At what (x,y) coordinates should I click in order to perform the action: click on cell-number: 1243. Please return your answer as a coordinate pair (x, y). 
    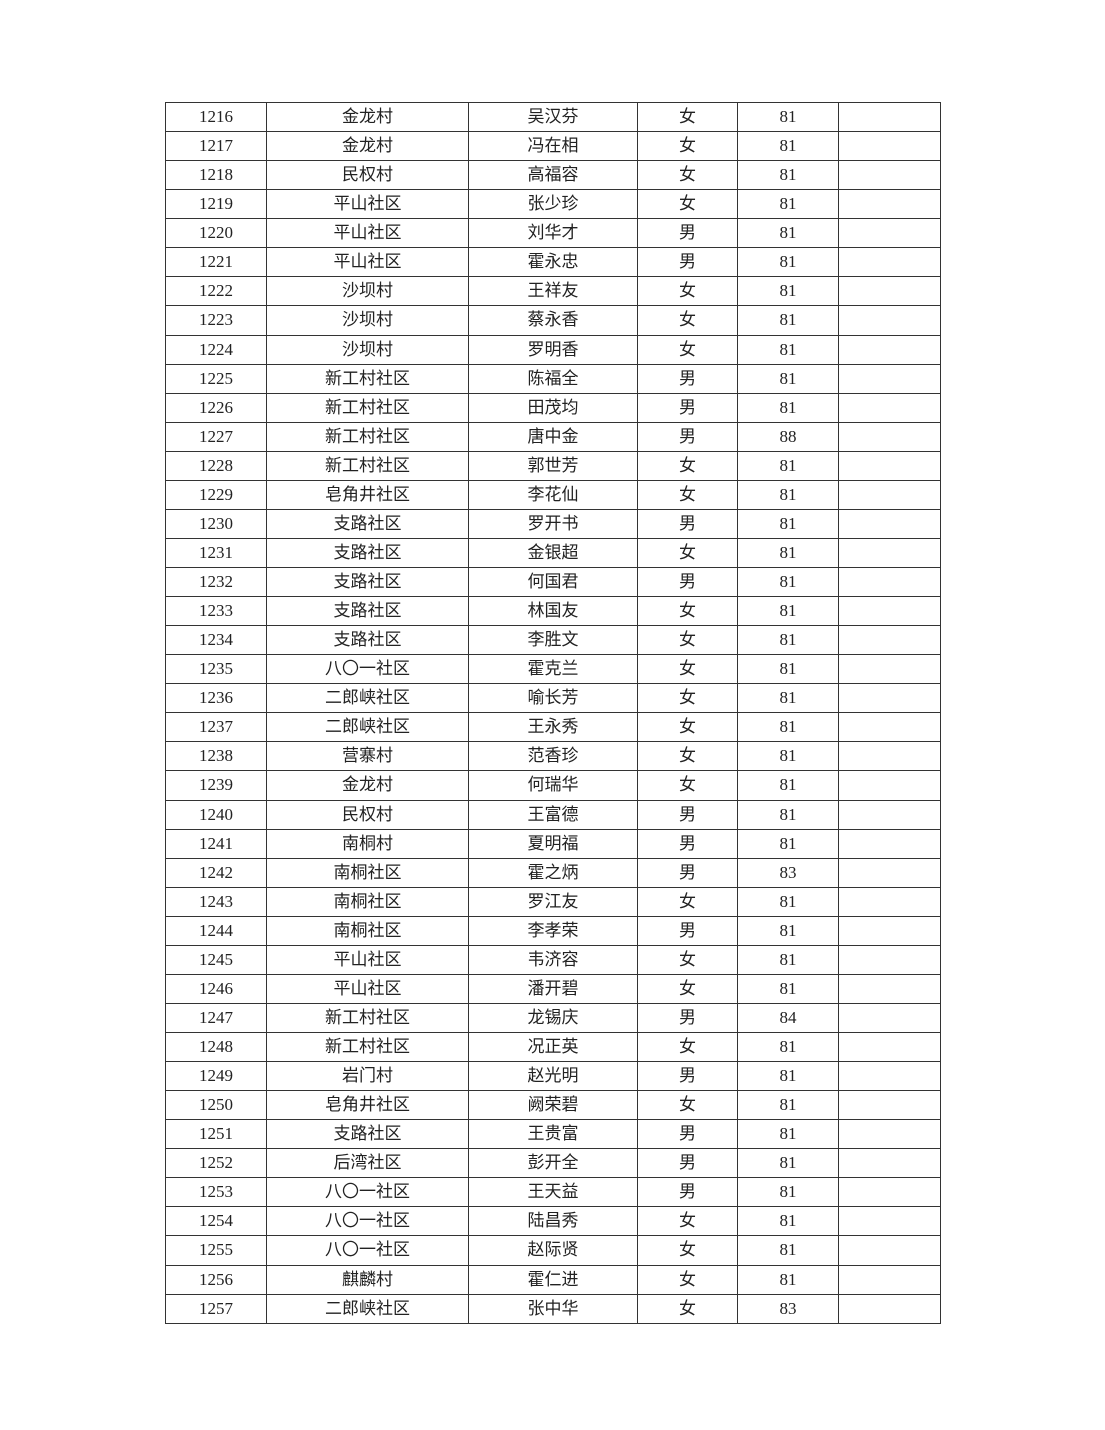
    Looking at the image, I should click on (216, 901).